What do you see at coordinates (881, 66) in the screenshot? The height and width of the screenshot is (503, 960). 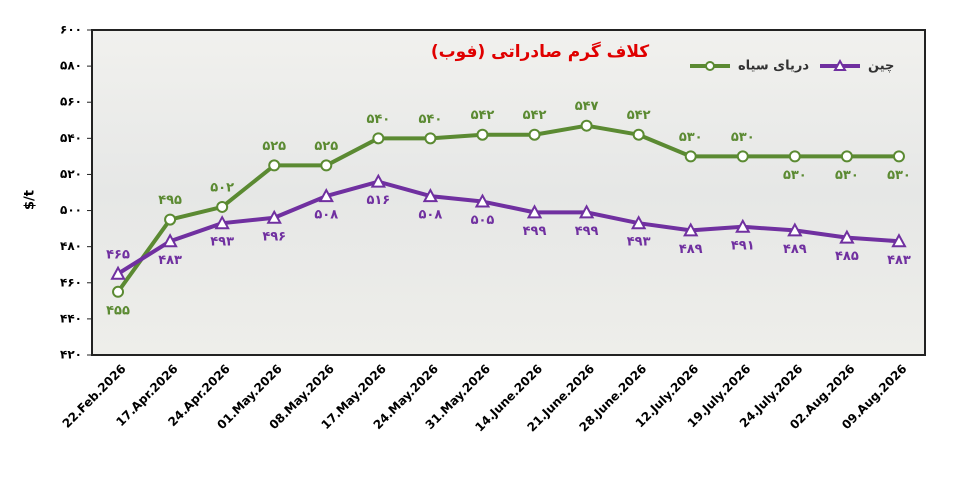 I see `legend-label: چین` at bounding box center [881, 66].